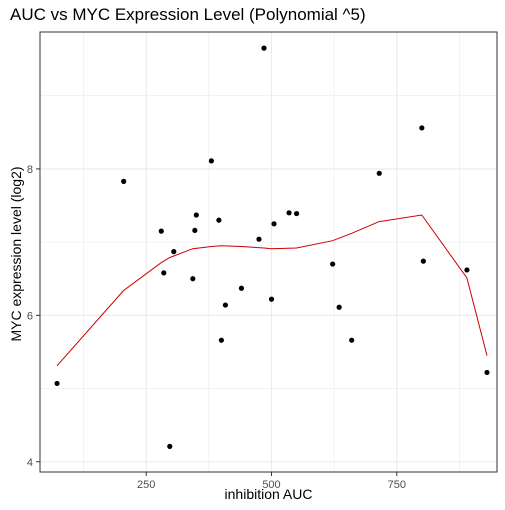 The image size is (505, 510). What do you see at coordinates (16, 254) in the screenshot?
I see `y-axis-label: MYC expression level (log2)` at bounding box center [16, 254].